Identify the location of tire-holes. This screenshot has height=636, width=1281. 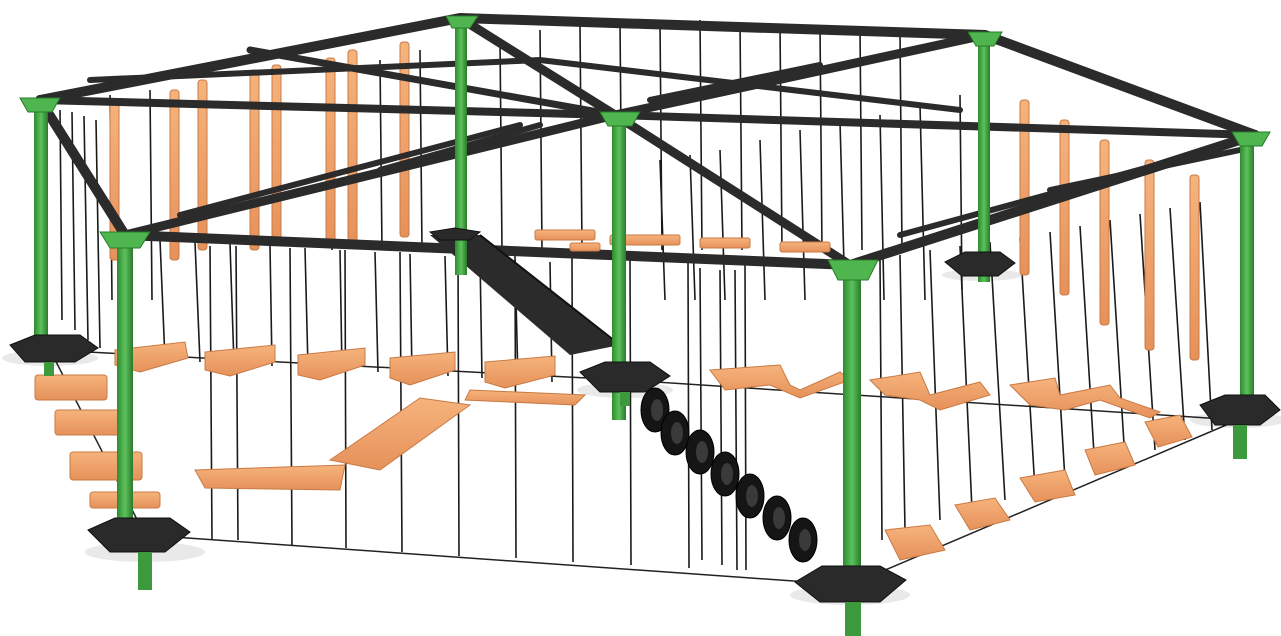
(731, 475).